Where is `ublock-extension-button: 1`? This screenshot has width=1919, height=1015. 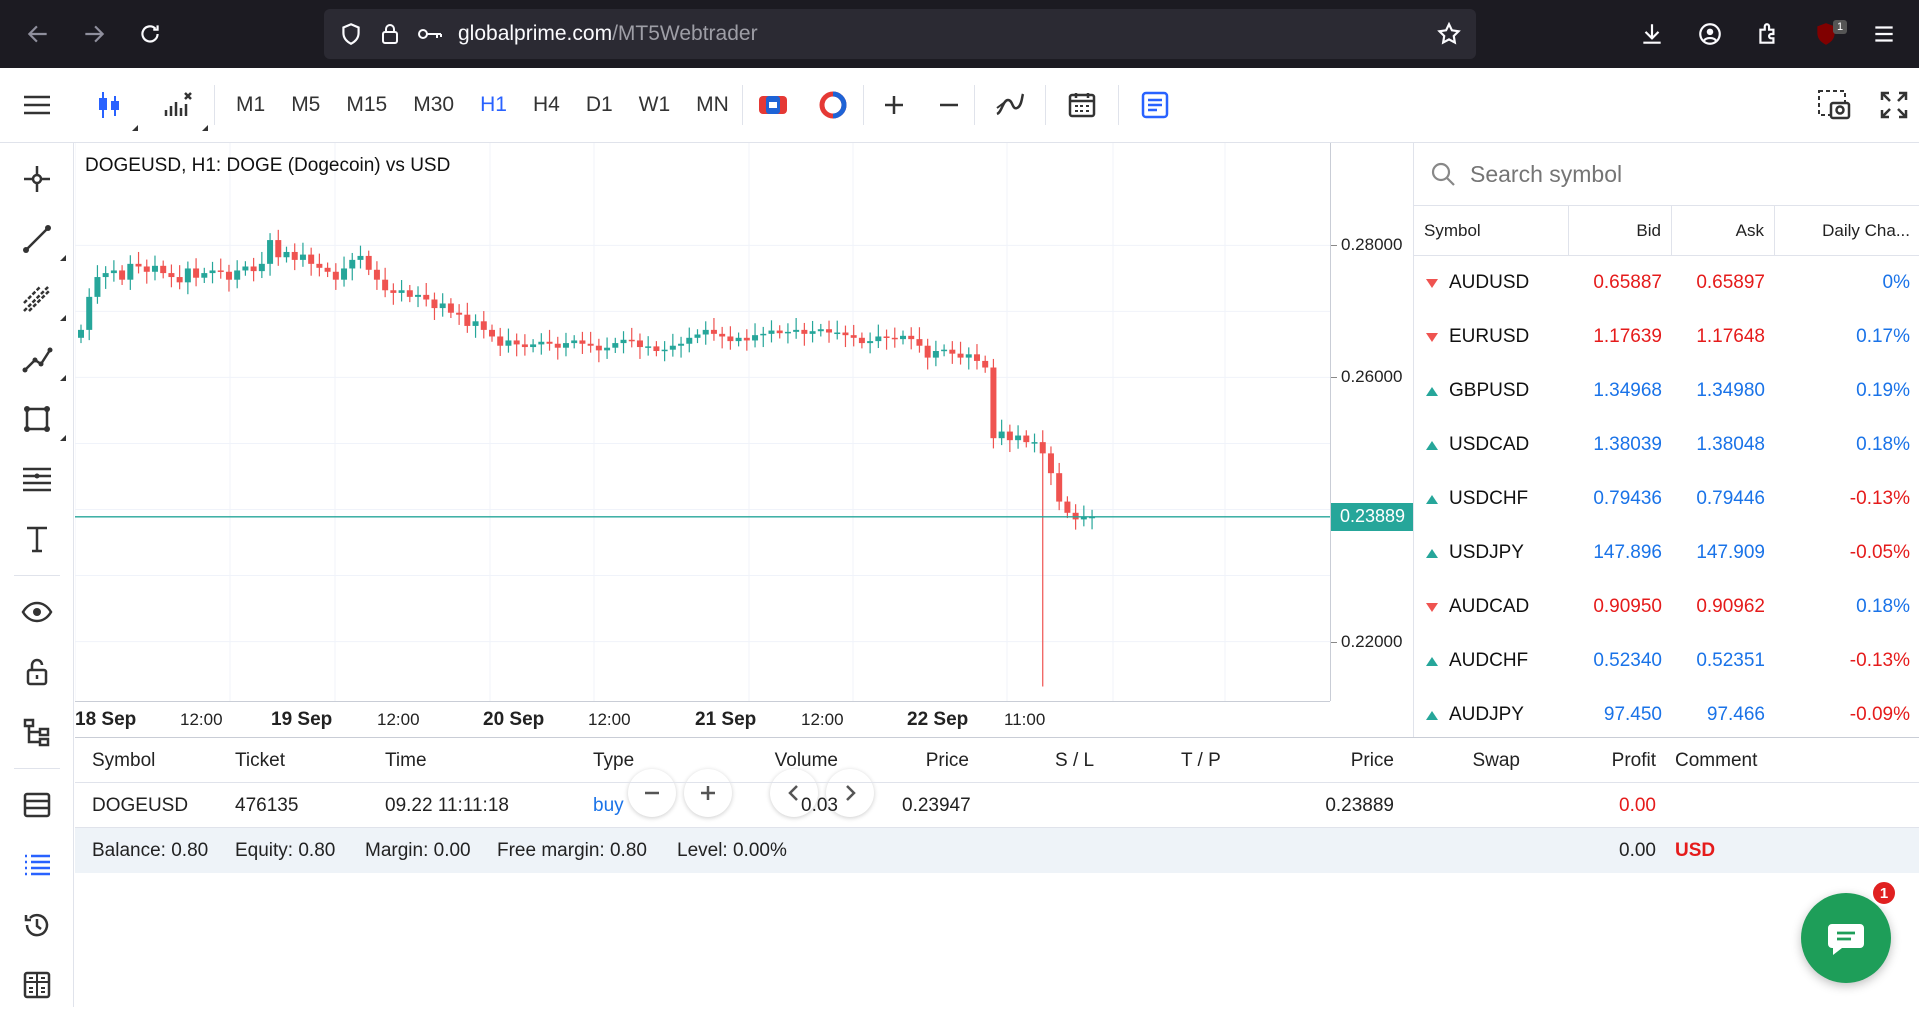
ublock-extension-button: 1 is located at coordinates (1826, 34).